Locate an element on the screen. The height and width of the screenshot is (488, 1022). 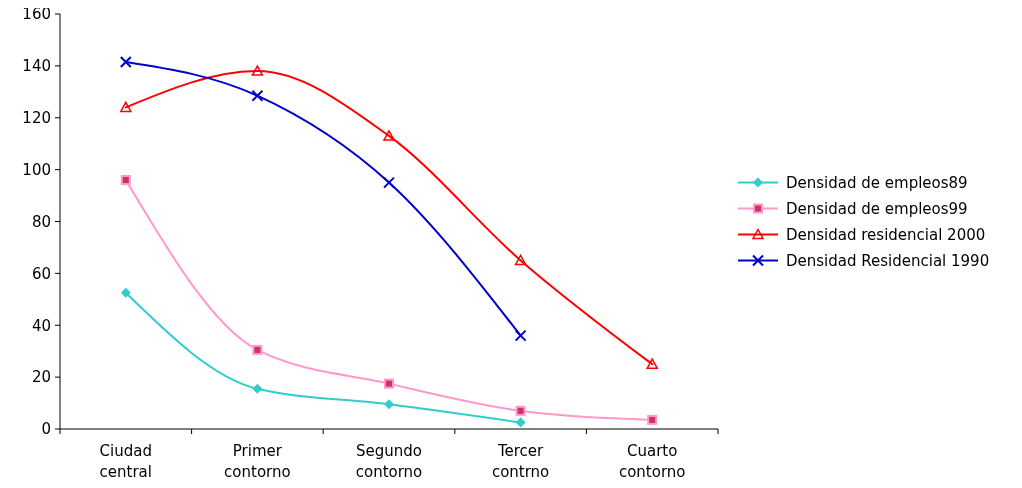
x-tick-label: Segundo contorno is located at coordinates (389, 461).